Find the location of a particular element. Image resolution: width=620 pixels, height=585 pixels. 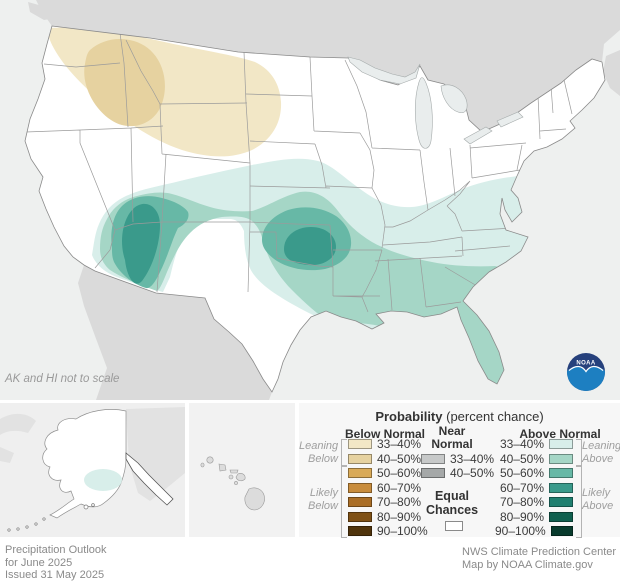

siberia-landmass is located at coordinates (18, 424).